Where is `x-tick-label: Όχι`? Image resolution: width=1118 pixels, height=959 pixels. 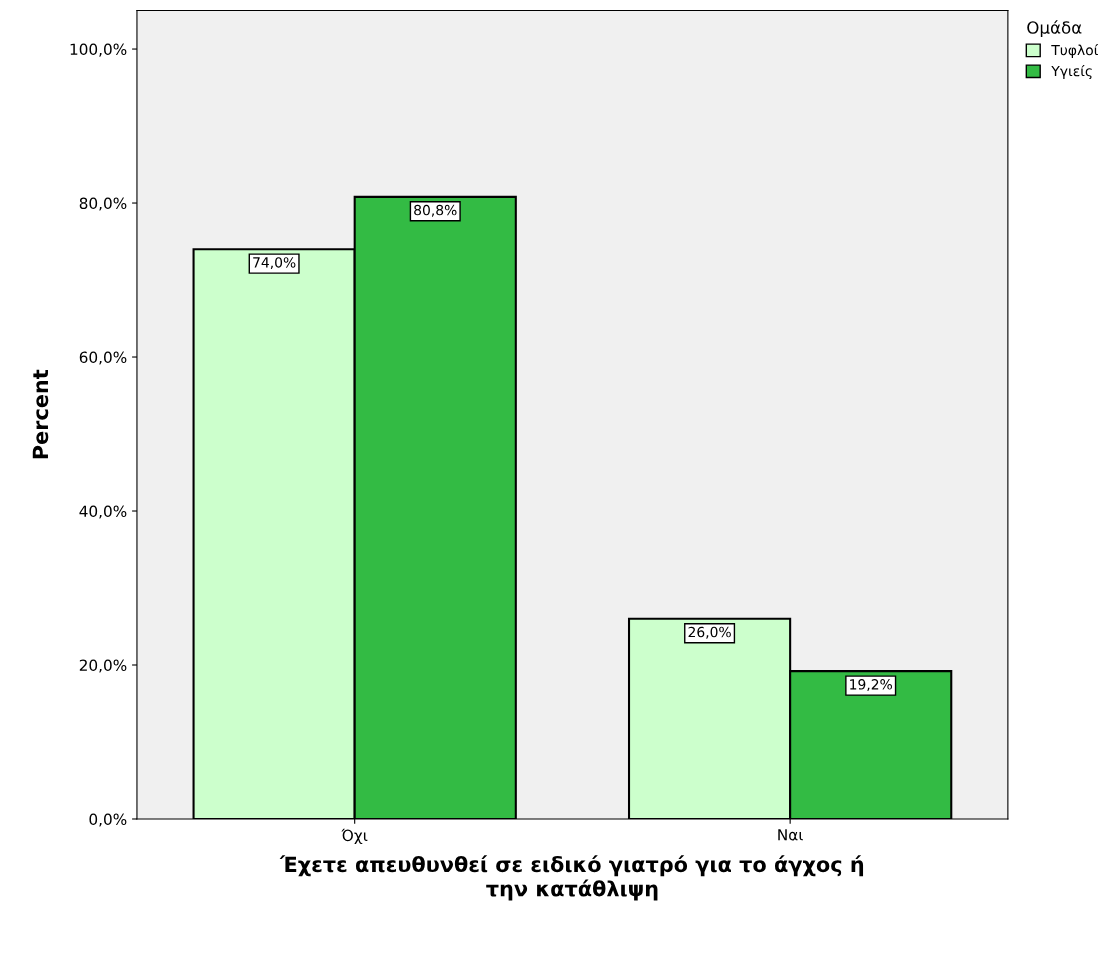
x-tick-label: Όχι is located at coordinates (354, 836).